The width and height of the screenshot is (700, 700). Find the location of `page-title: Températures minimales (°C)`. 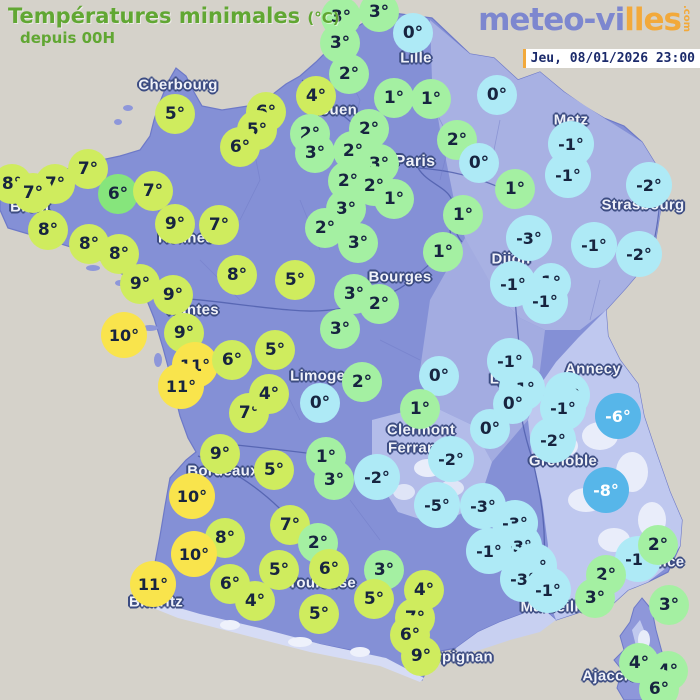

page-title: Températures minimales (°C) is located at coordinates (174, 16).